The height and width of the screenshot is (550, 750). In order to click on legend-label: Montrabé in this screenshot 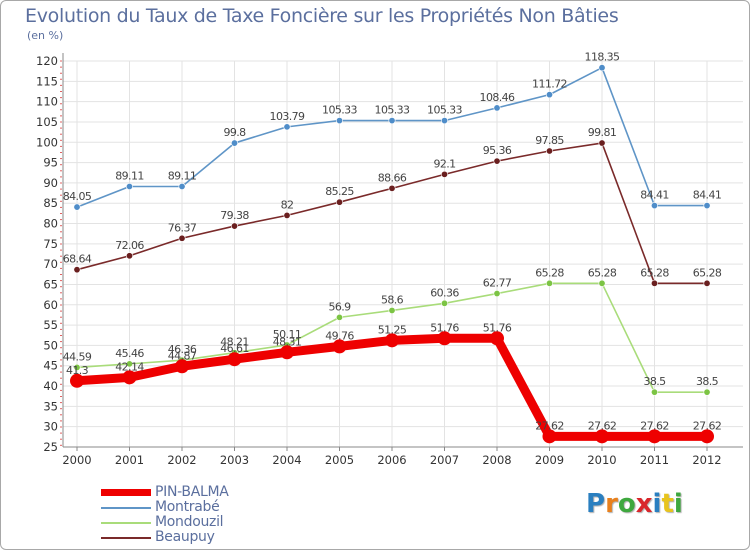, I will do `click(187, 507)`.